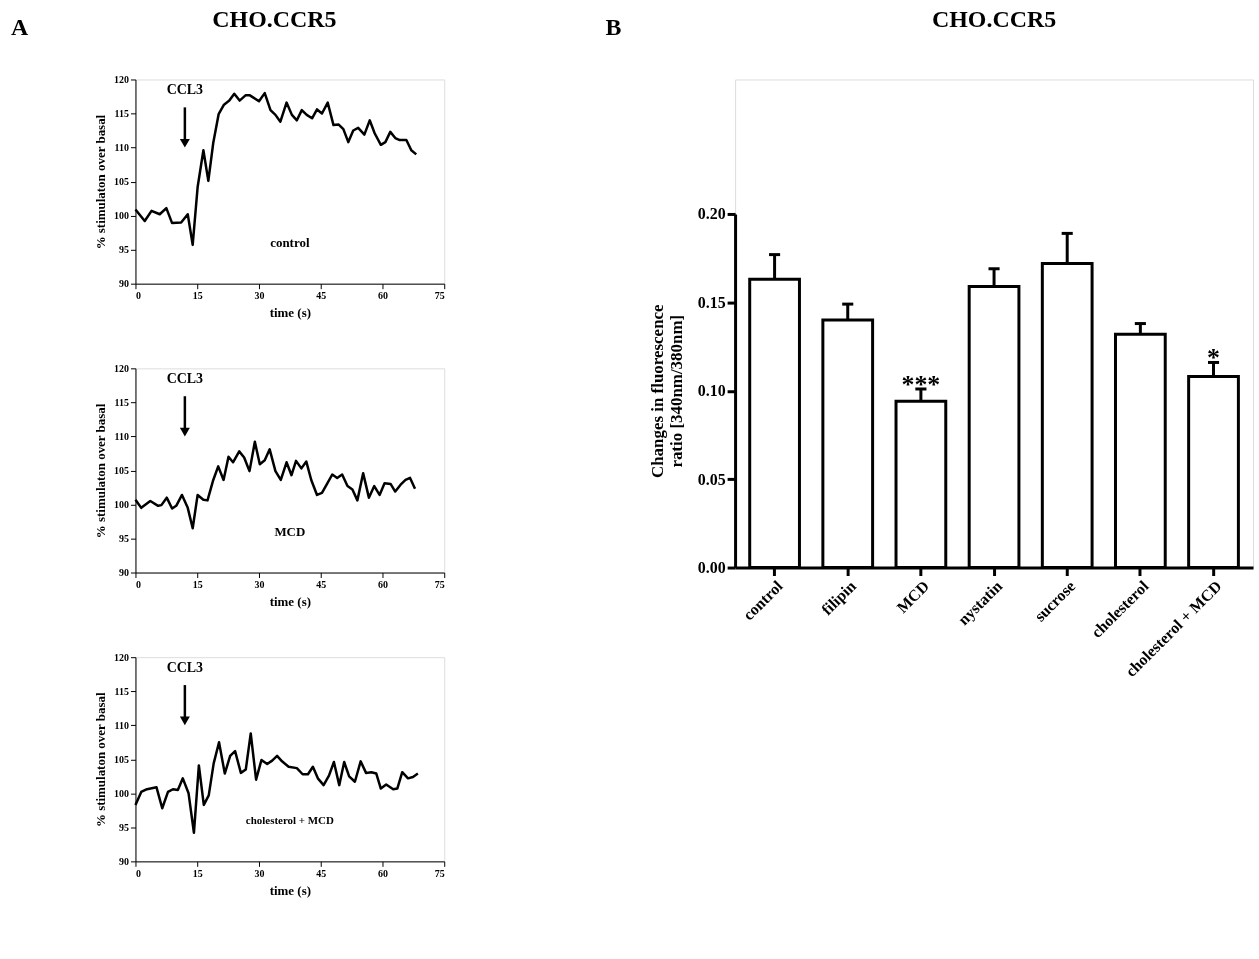 This screenshot has height=959, width=1259. What do you see at coordinates (921, 384) in the screenshot?
I see `annotation: ***` at bounding box center [921, 384].